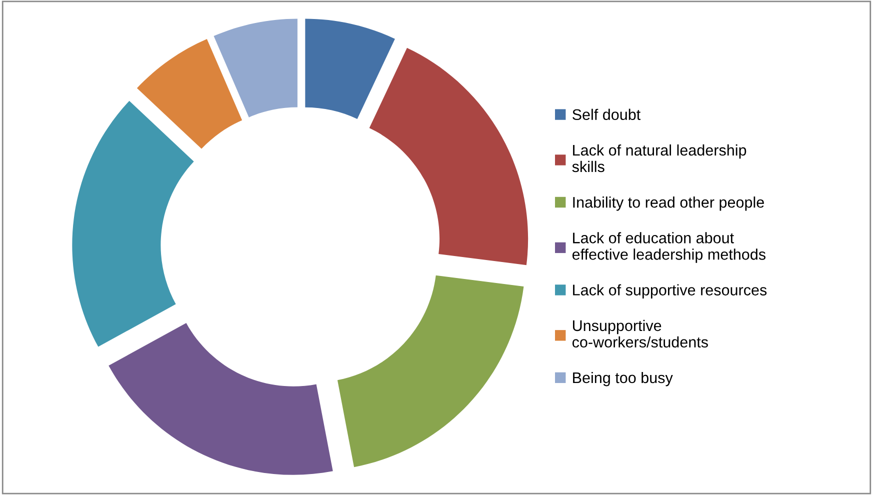 This screenshot has width=873, height=495. What do you see at coordinates (623, 379) in the screenshot?
I see `legend-label: Being too busy` at bounding box center [623, 379].